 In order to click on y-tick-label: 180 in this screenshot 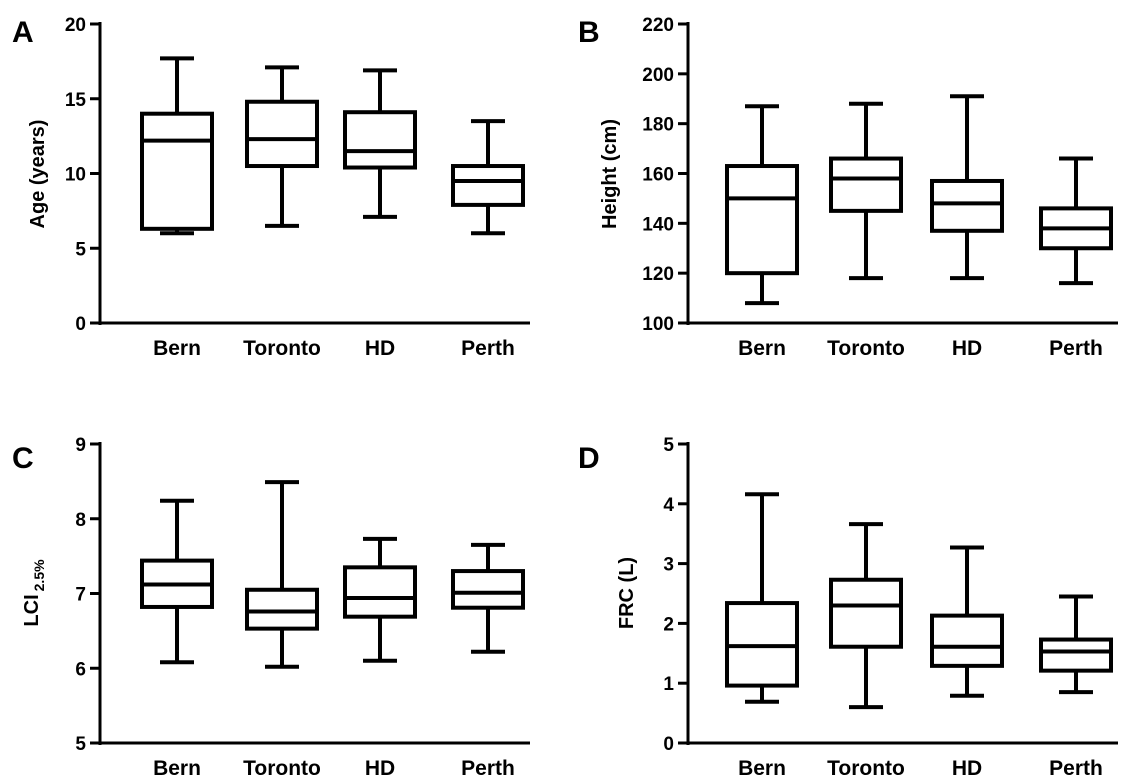, I will do `click(658, 125)`.